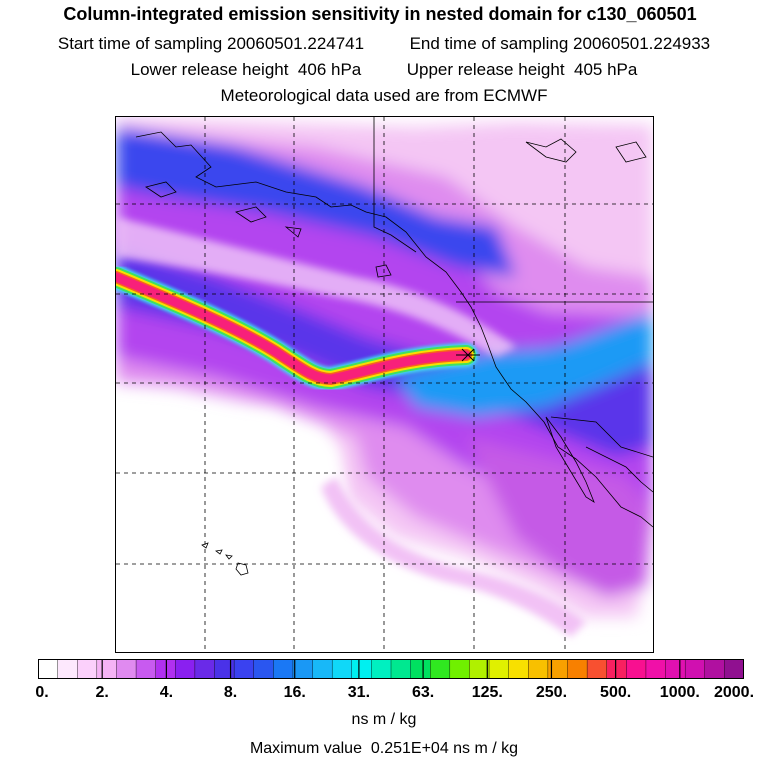  I want to click on colorbar-tick-label: 8., so click(230, 692).